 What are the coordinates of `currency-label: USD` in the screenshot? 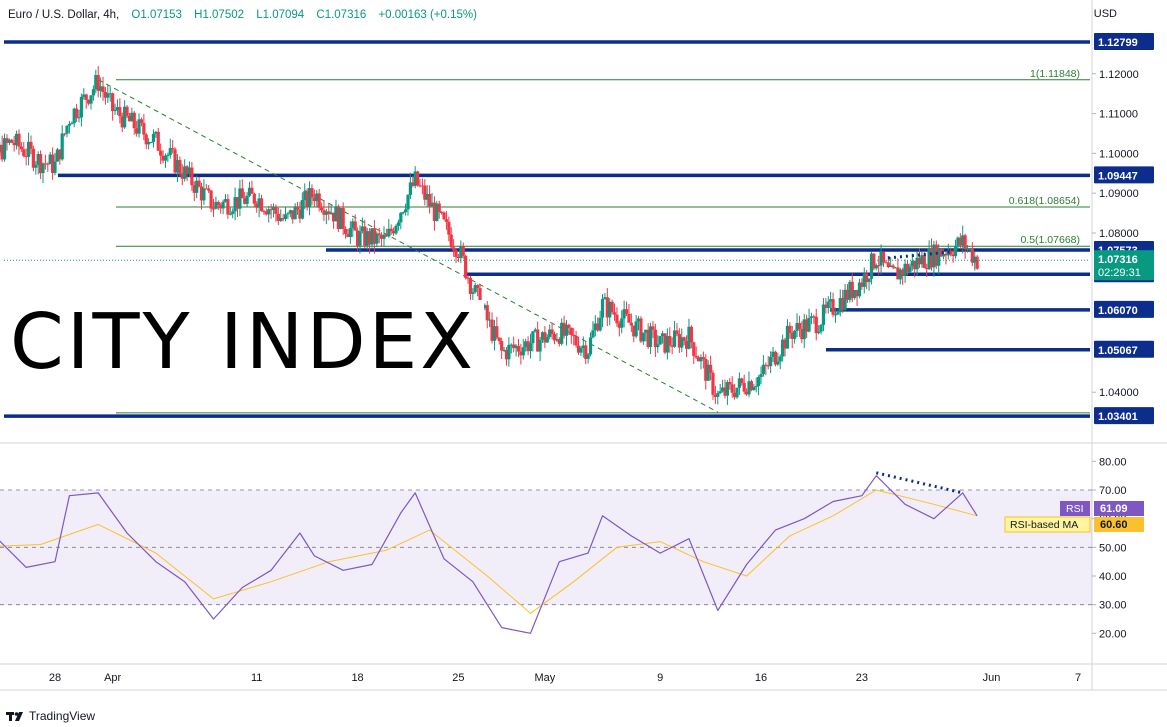 It's located at (1105, 14).